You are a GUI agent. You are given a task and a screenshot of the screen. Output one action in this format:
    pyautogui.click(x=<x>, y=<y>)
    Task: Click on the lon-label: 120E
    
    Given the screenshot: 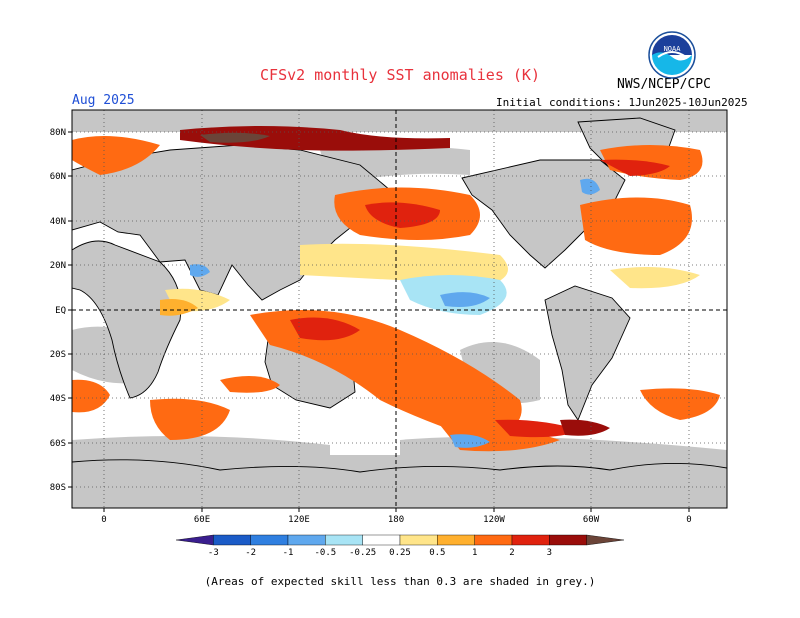 What is the action you would take?
    pyautogui.click(x=299, y=520)
    